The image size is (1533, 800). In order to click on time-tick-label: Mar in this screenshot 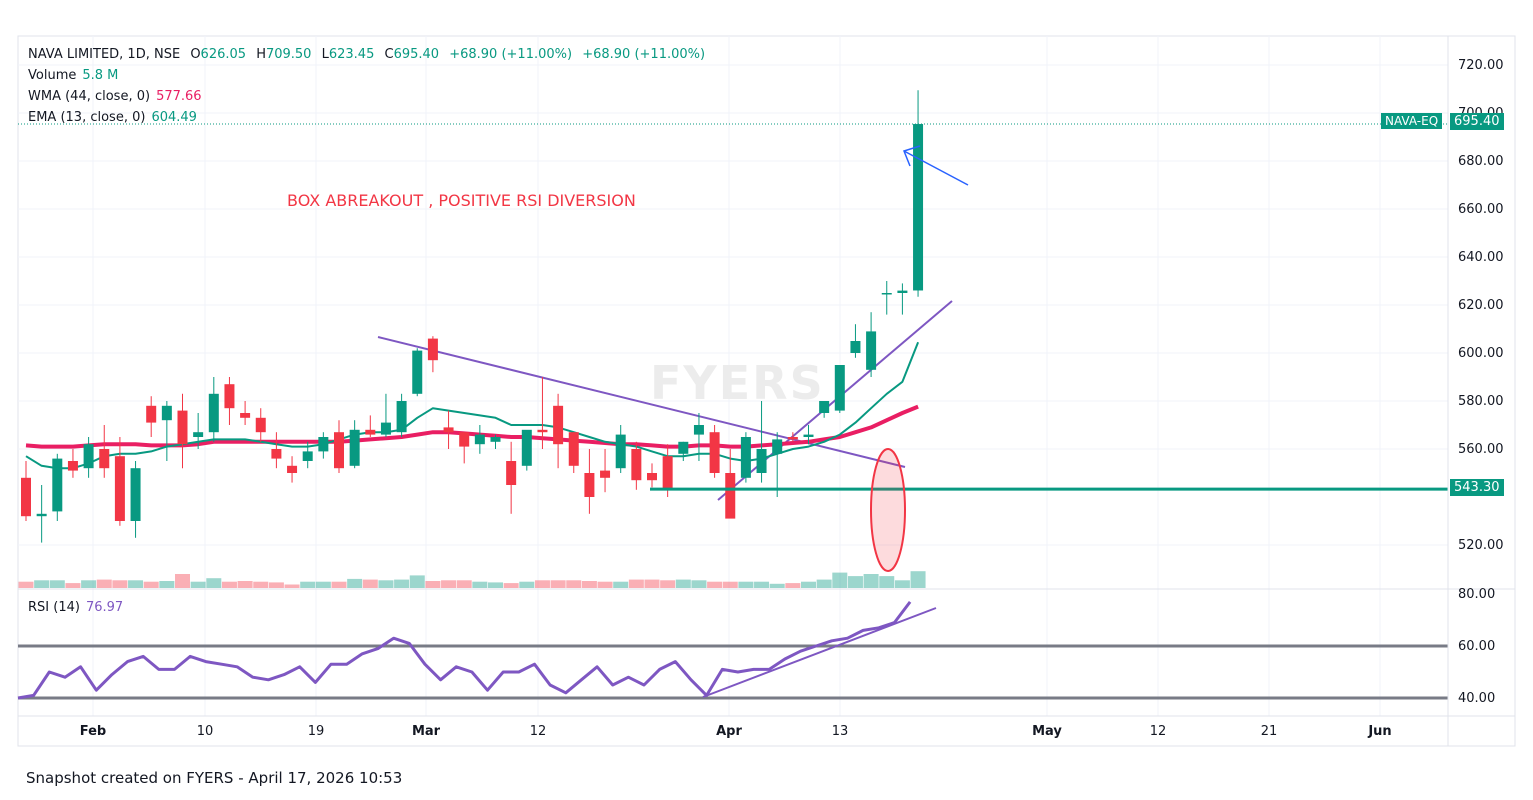, I will do `click(426, 731)`.